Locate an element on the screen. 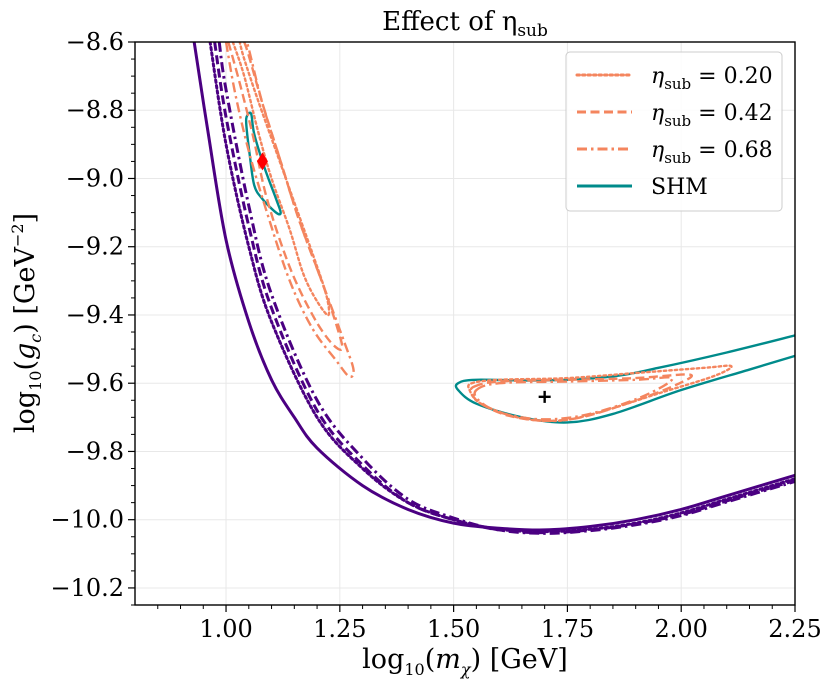 This screenshot has width=830, height=692. chart-title: Effect of ηsub is located at coordinates (465, 24).